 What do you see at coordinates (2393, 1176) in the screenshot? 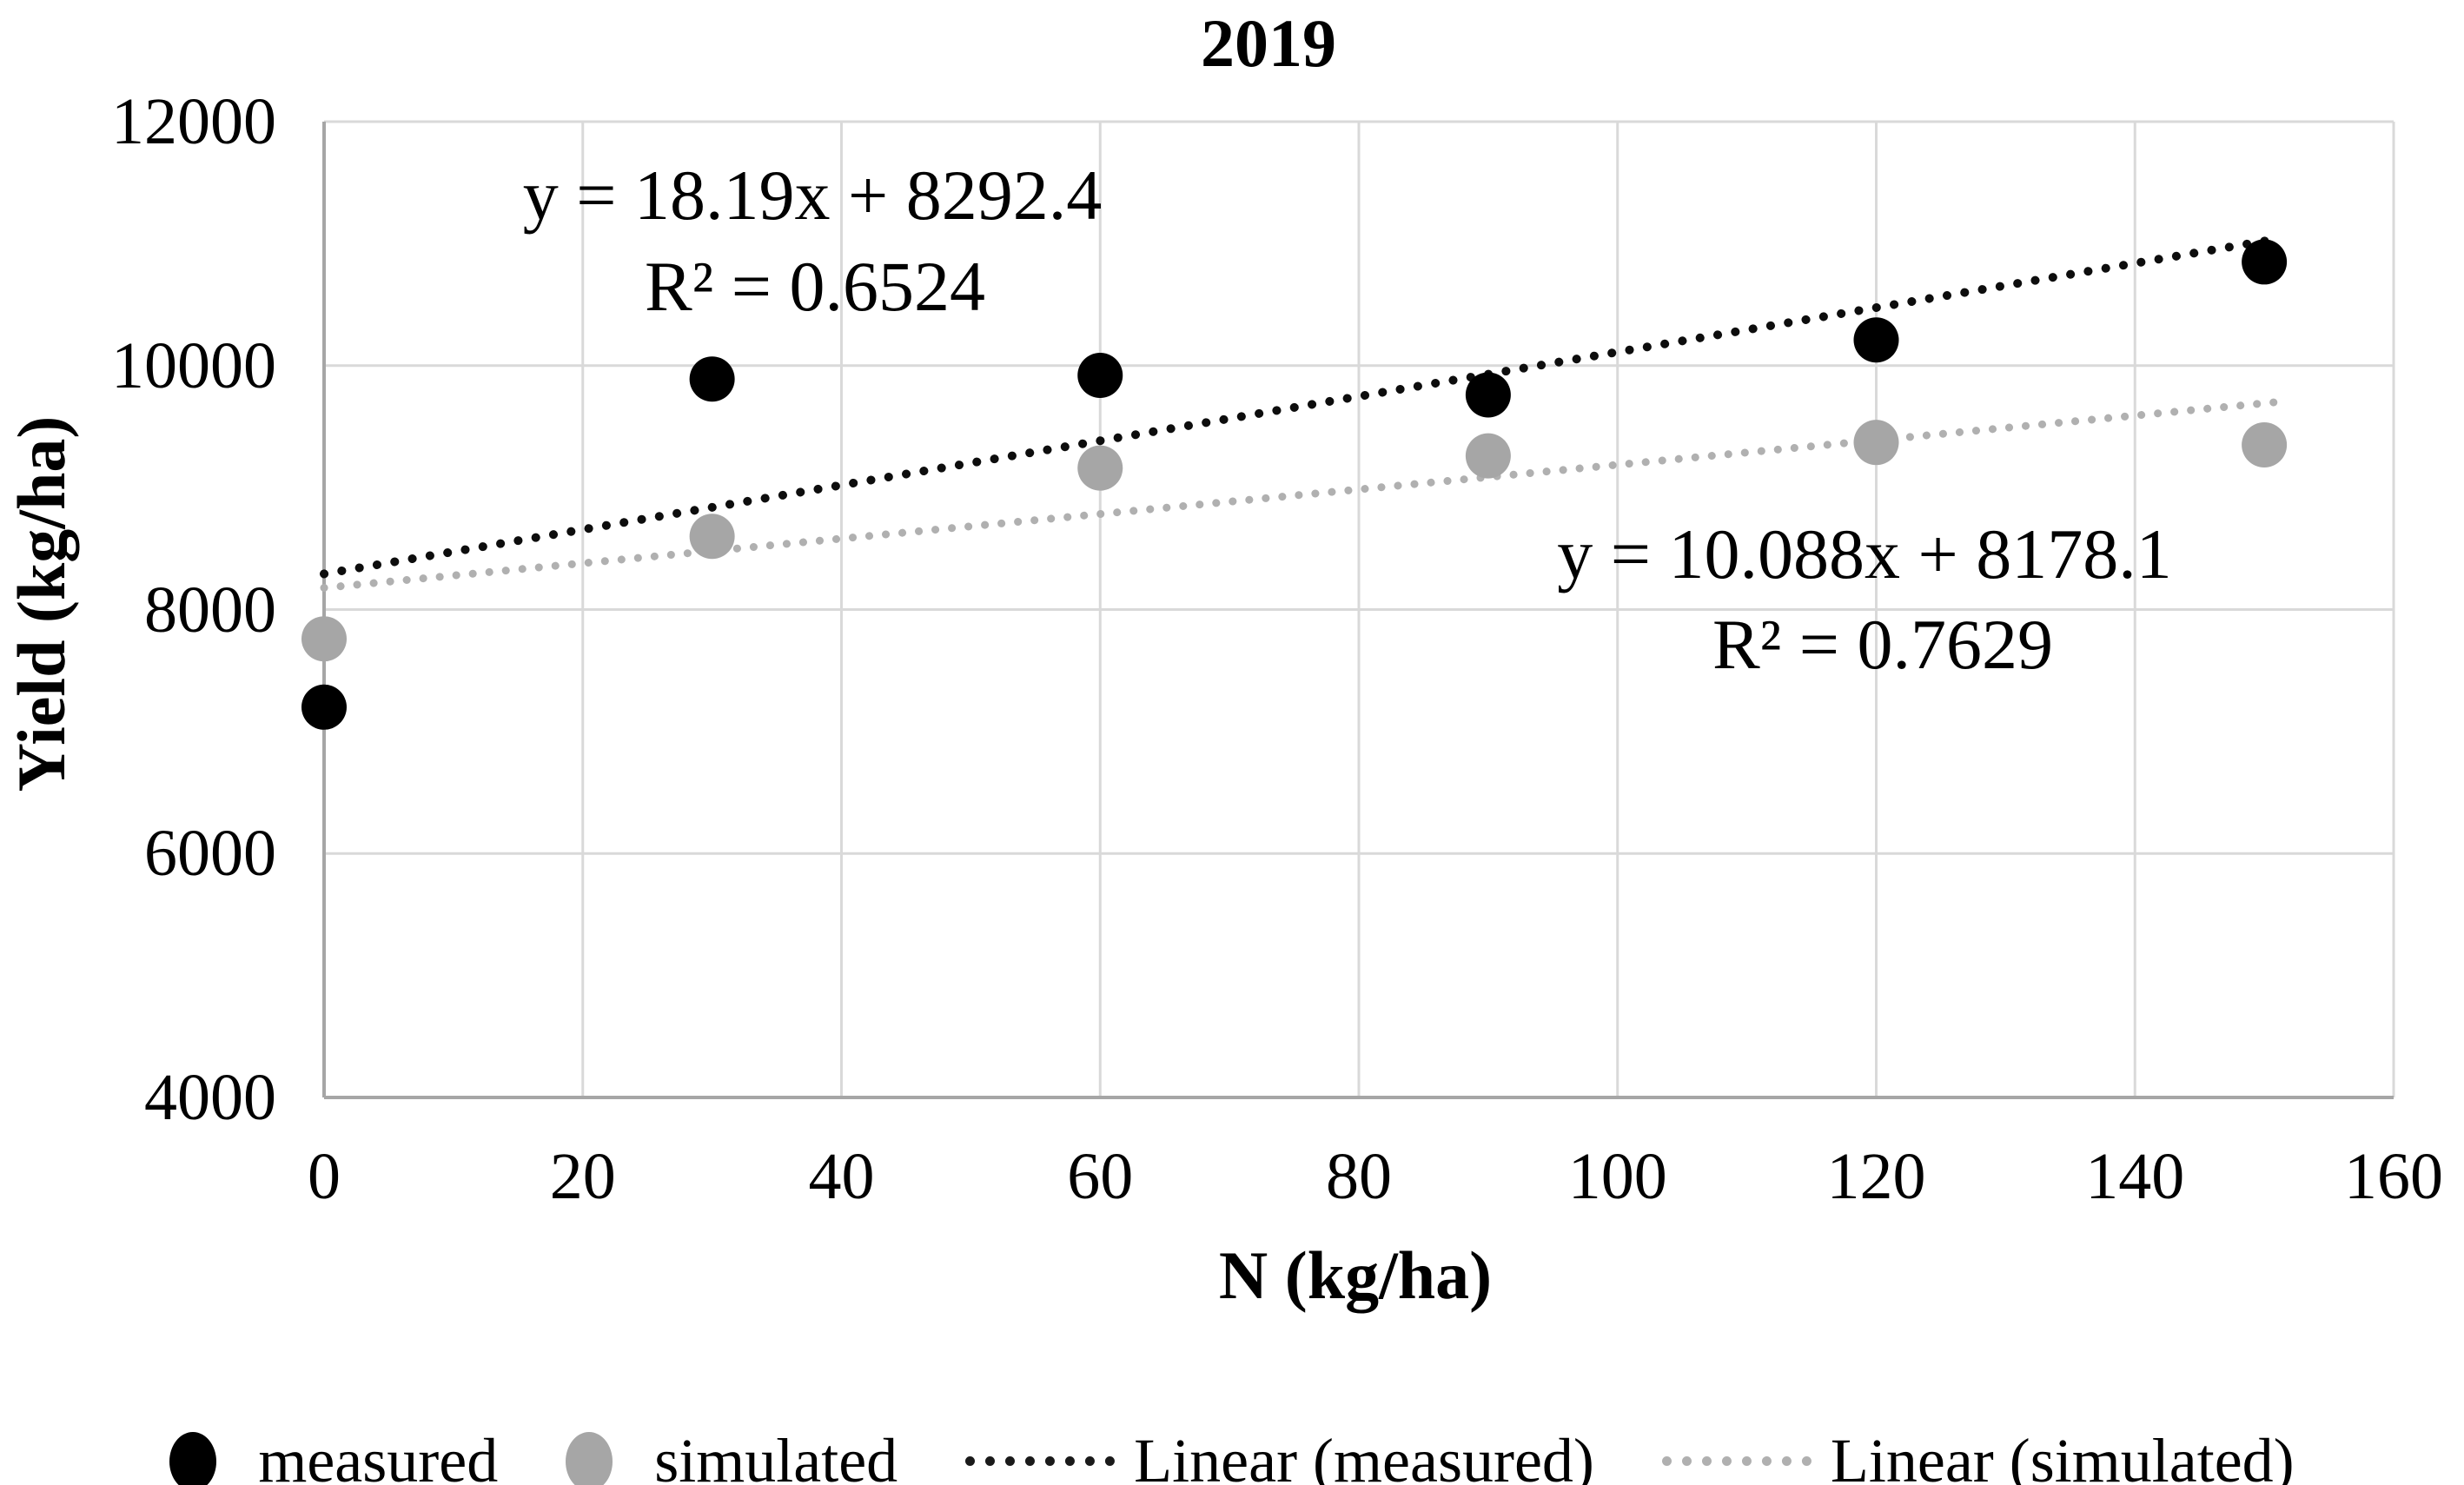
I see `x-tick-label: 160` at bounding box center [2393, 1176].